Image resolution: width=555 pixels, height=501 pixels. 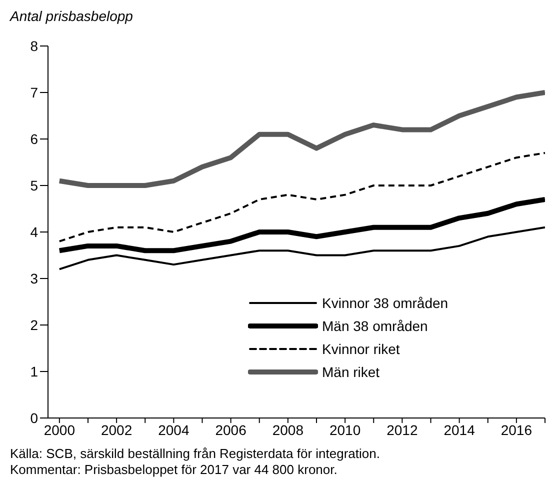 I want to click on y-tick-label: 4, so click(x=34, y=232).